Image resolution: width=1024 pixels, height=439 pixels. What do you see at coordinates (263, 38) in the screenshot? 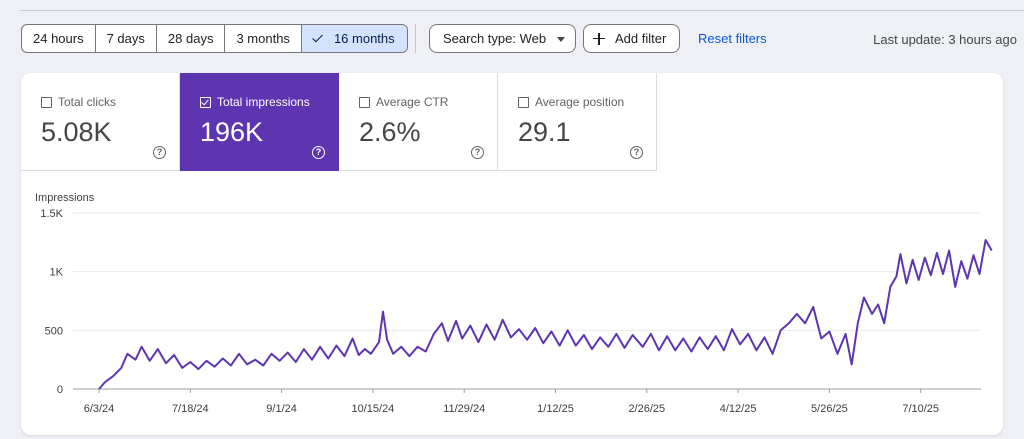
I see `range-3-months-button: 3 months` at bounding box center [263, 38].